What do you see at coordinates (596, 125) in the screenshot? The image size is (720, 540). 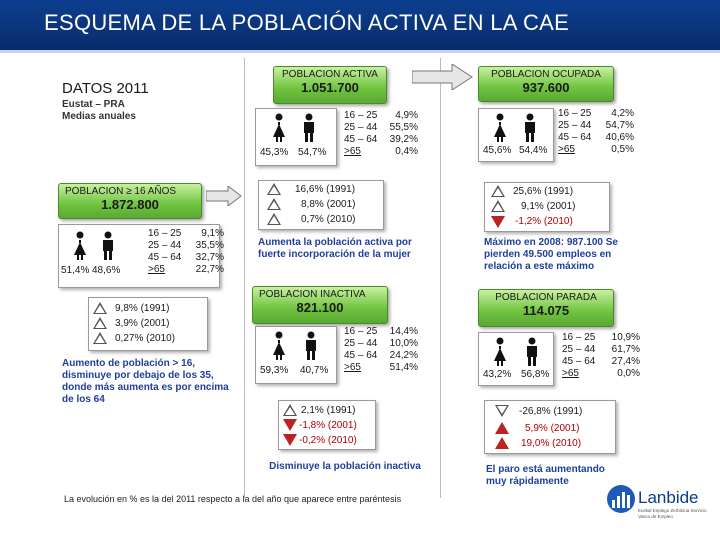 I see `age-row: 25 – 44 54,7%` at bounding box center [596, 125].